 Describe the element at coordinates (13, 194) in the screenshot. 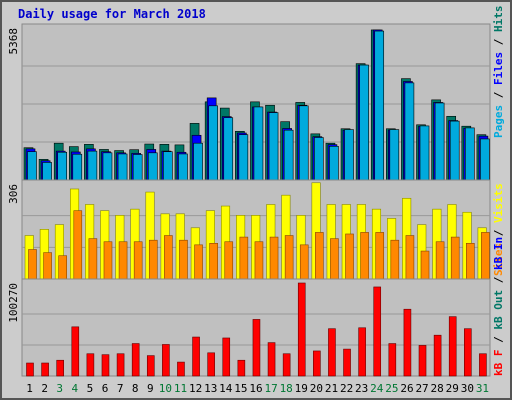

I see `panel-middle-axis-max-label: 306` at that location.